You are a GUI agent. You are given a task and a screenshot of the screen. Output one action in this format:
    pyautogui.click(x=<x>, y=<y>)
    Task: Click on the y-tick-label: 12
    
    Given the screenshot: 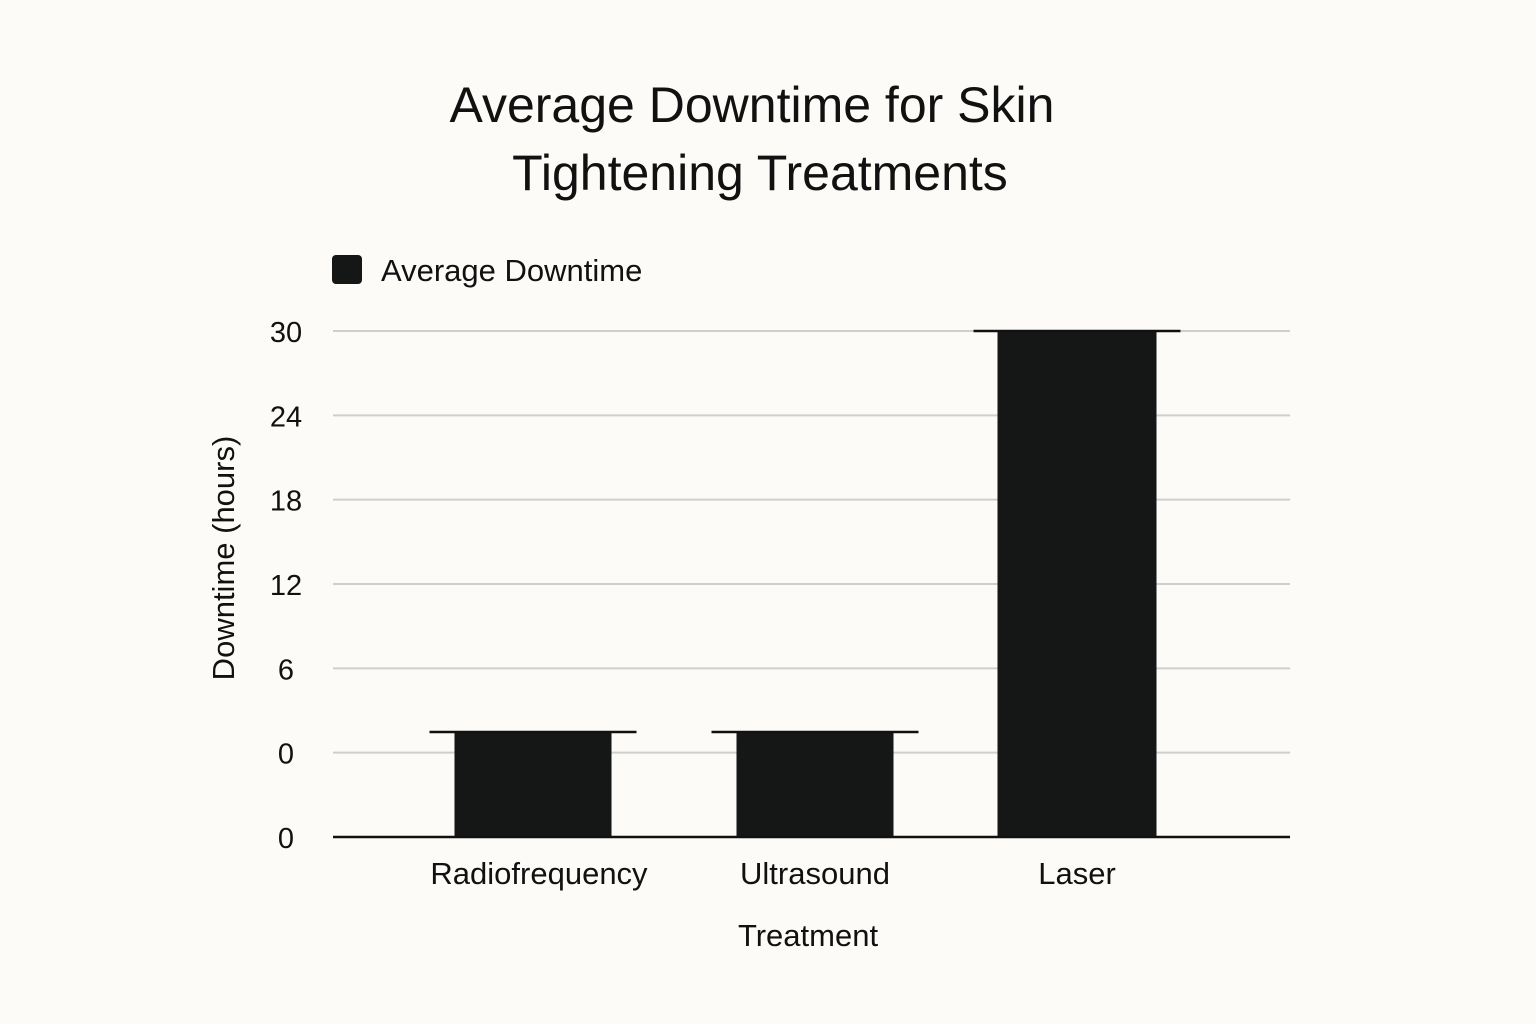 What is the action you would take?
    pyautogui.click(x=286, y=586)
    